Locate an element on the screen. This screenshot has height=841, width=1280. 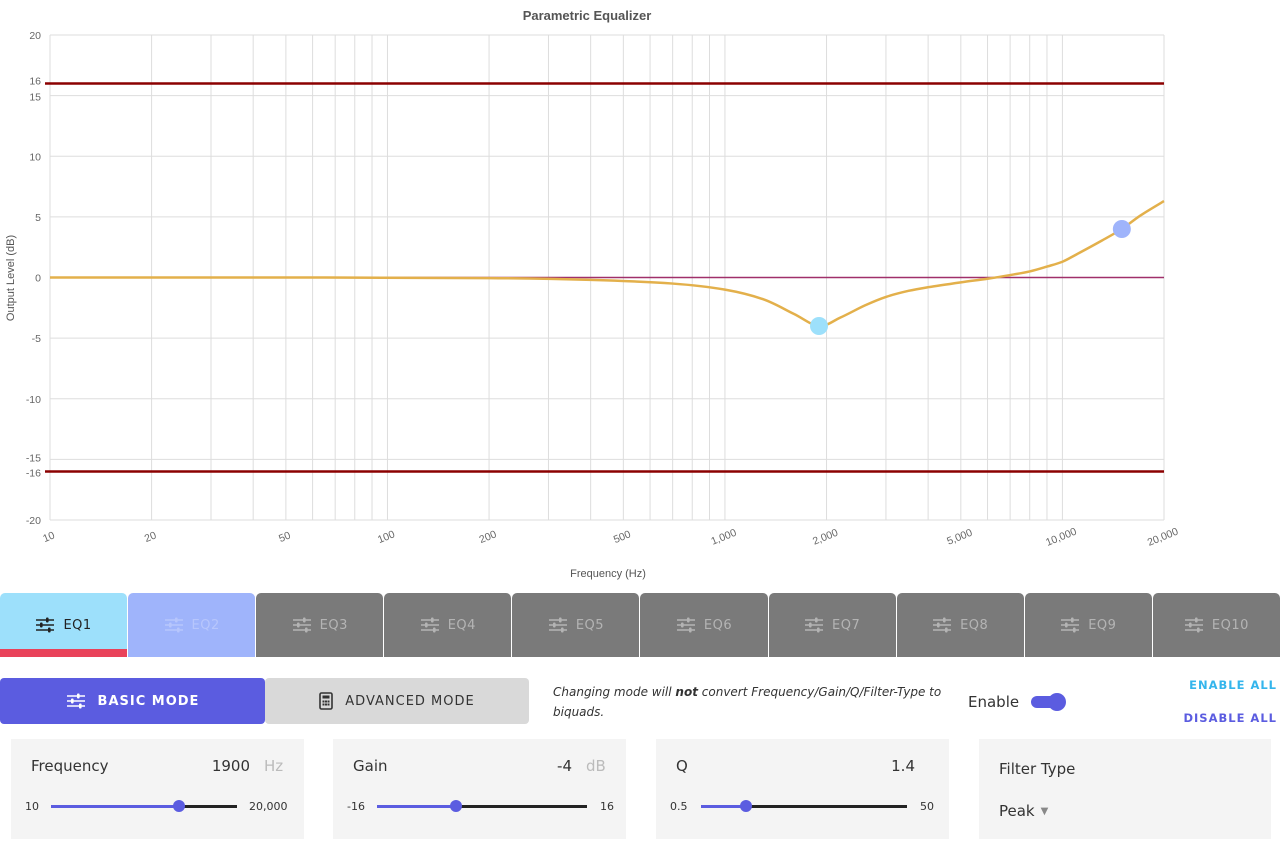
response-curves is located at coordinates (607, 264).